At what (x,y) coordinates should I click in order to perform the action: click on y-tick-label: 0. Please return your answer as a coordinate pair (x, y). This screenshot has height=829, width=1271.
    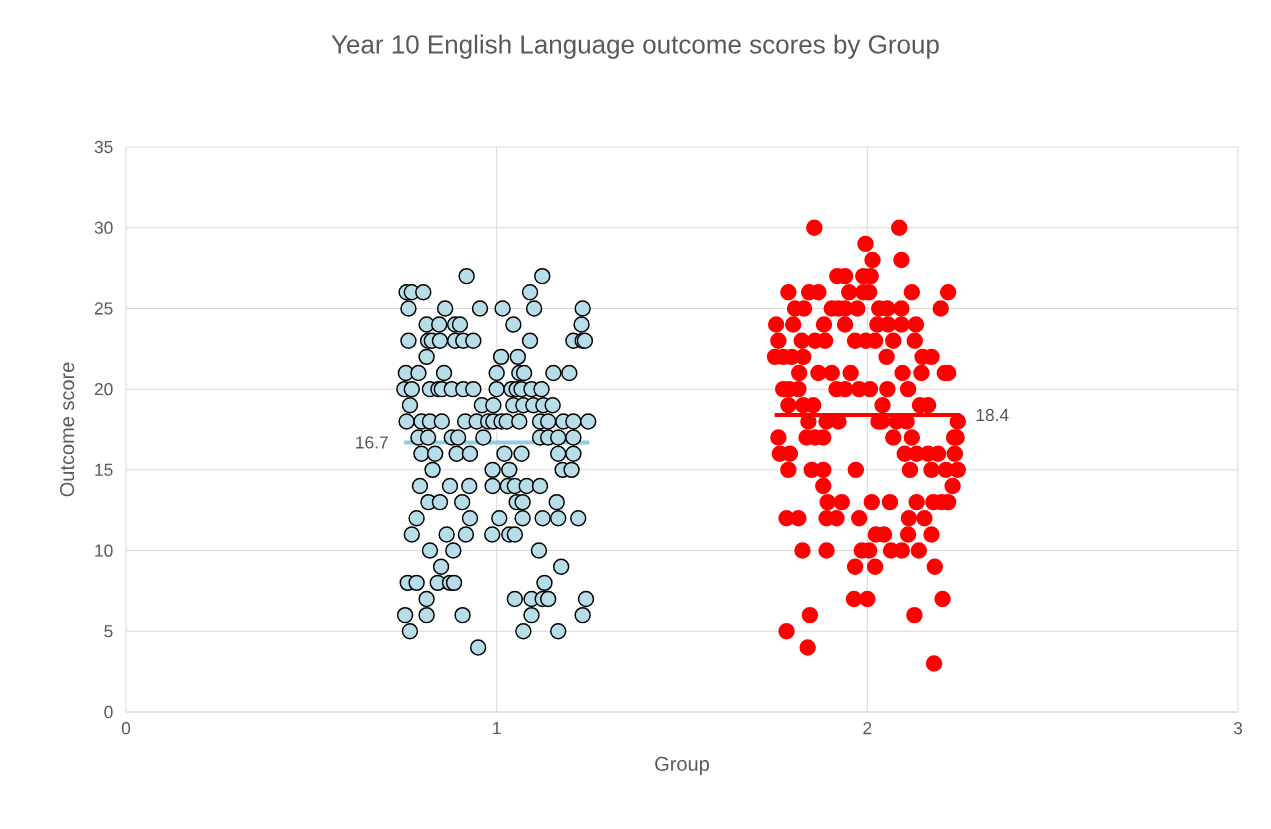
    Looking at the image, I should click on (108, 712).